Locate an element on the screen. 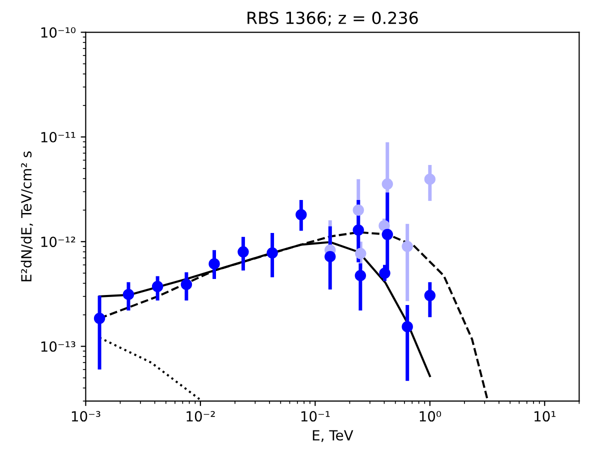 The image size is (591, 461). chart-title: RBS 1366; z = 0.236 is located at coordinates (333, 19).